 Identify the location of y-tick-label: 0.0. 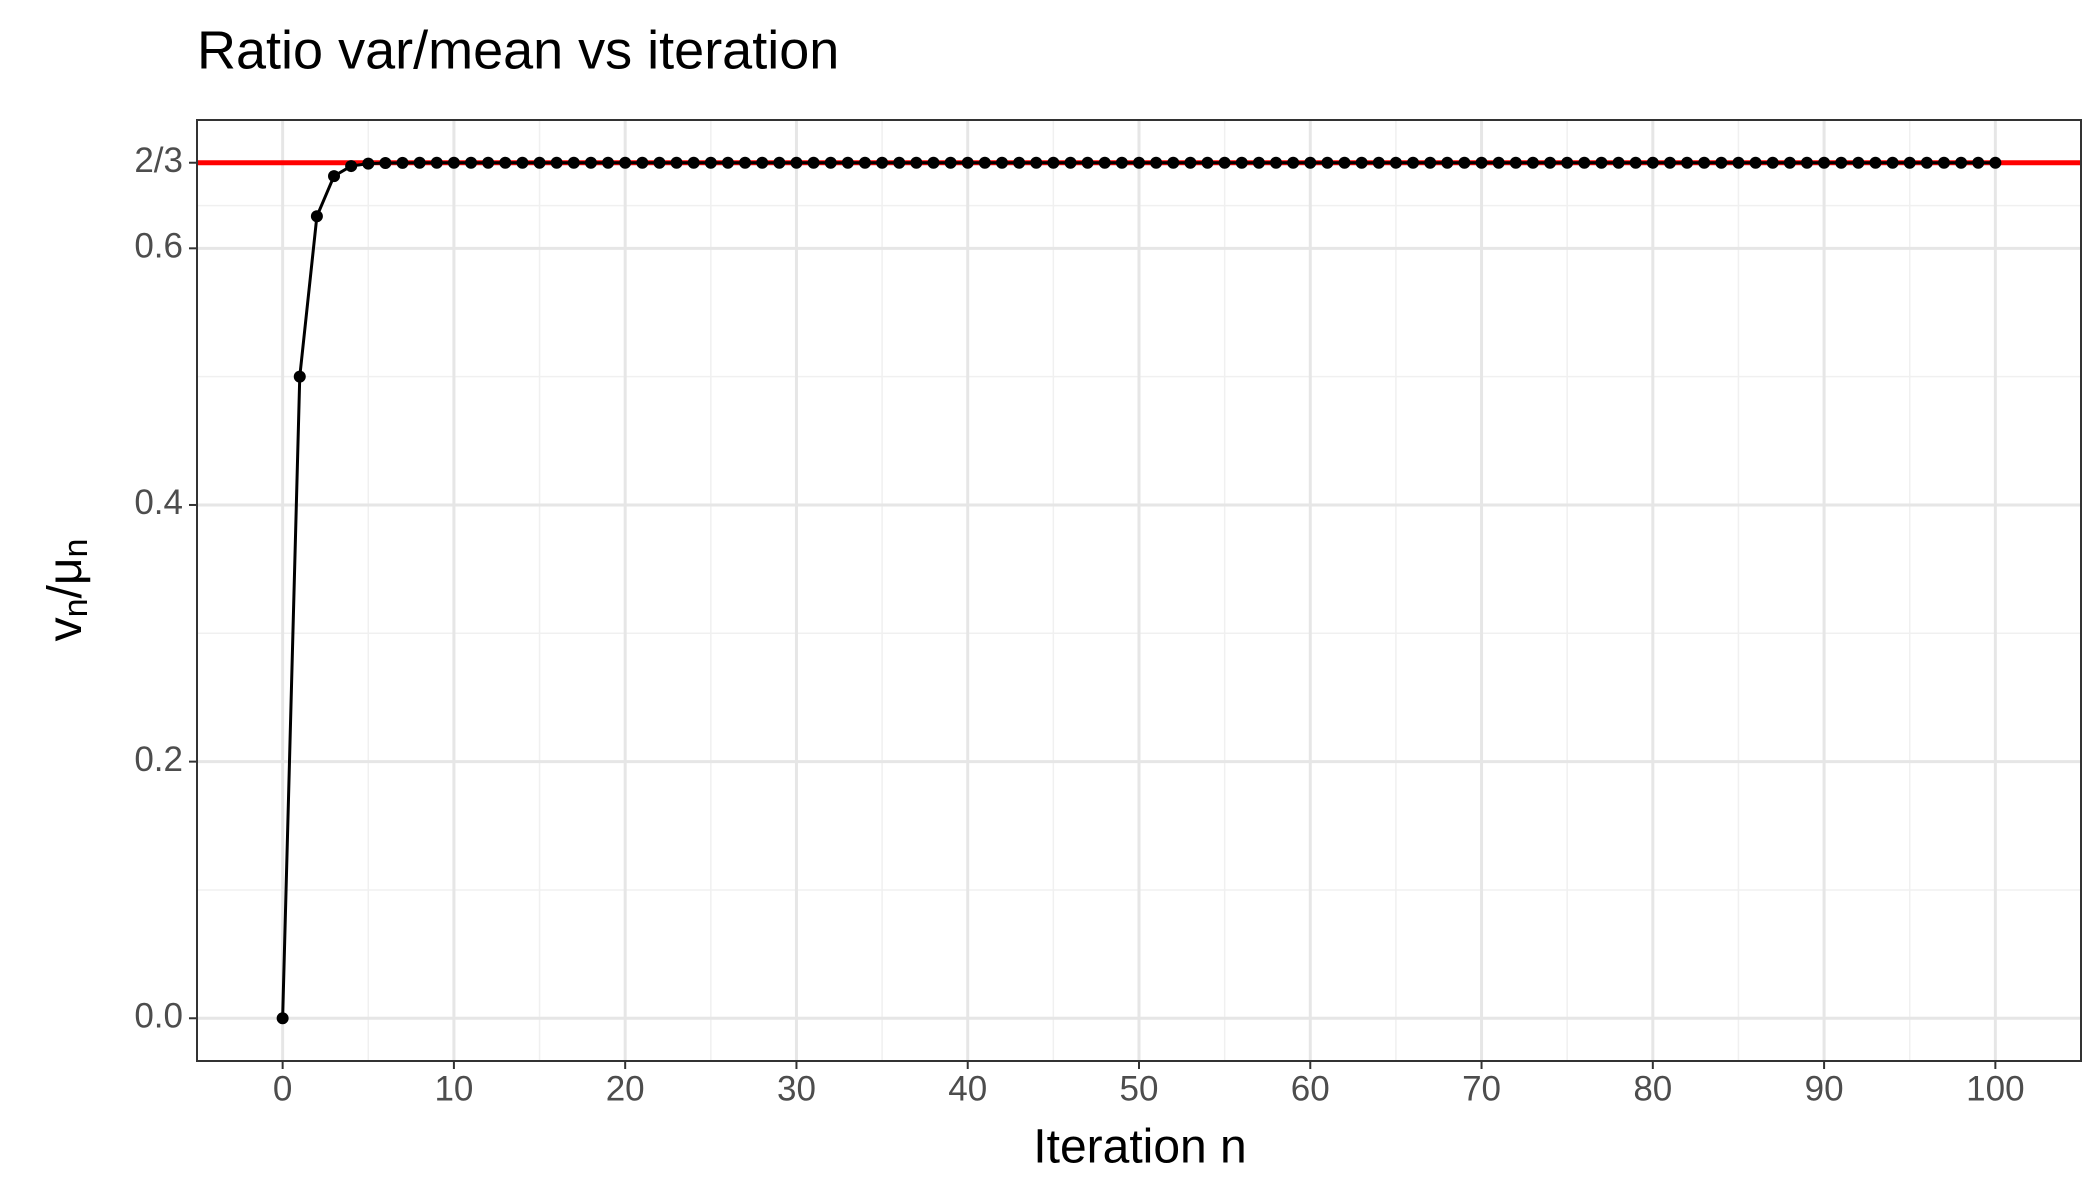
(158, 1016).